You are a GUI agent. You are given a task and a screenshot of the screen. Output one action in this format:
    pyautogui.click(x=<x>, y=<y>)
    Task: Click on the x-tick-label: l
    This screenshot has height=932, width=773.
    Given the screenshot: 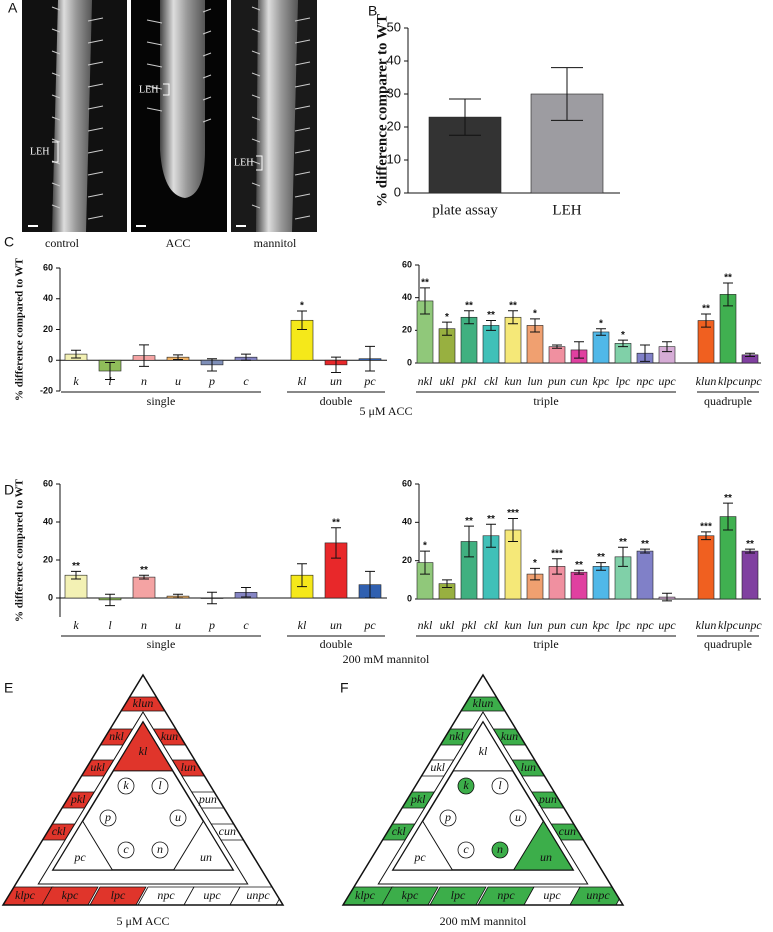 What is the action you would take?
    pyautogui.click(x=110, y=625)
    